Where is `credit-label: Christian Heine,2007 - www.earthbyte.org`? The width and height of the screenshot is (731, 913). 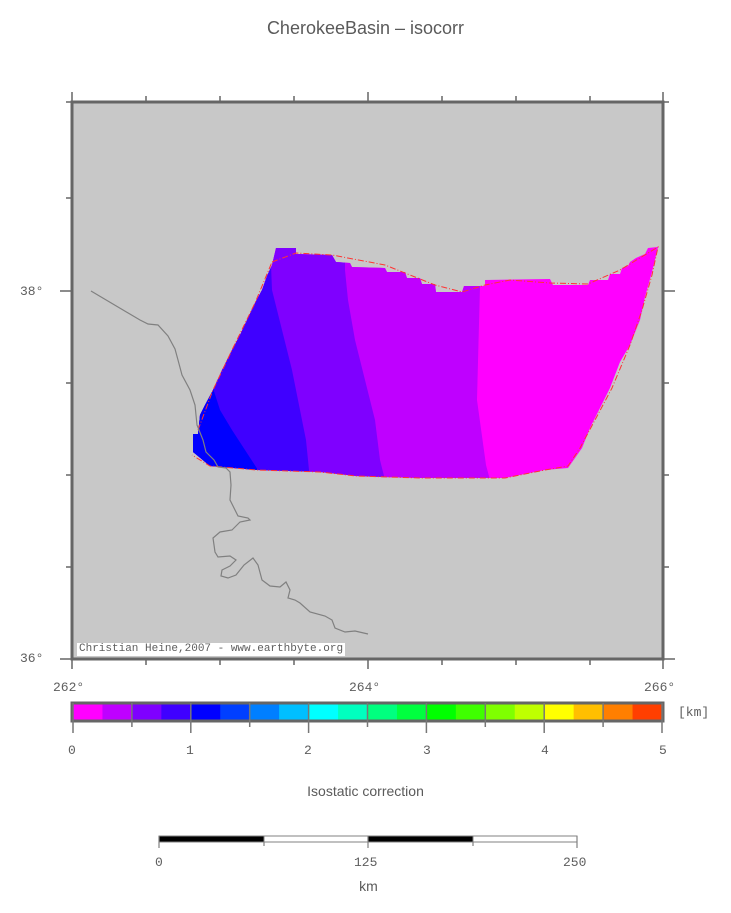
credit-label: Christian Heine,2007 - www.earthbyte.org is located at coordinates (211, 649).